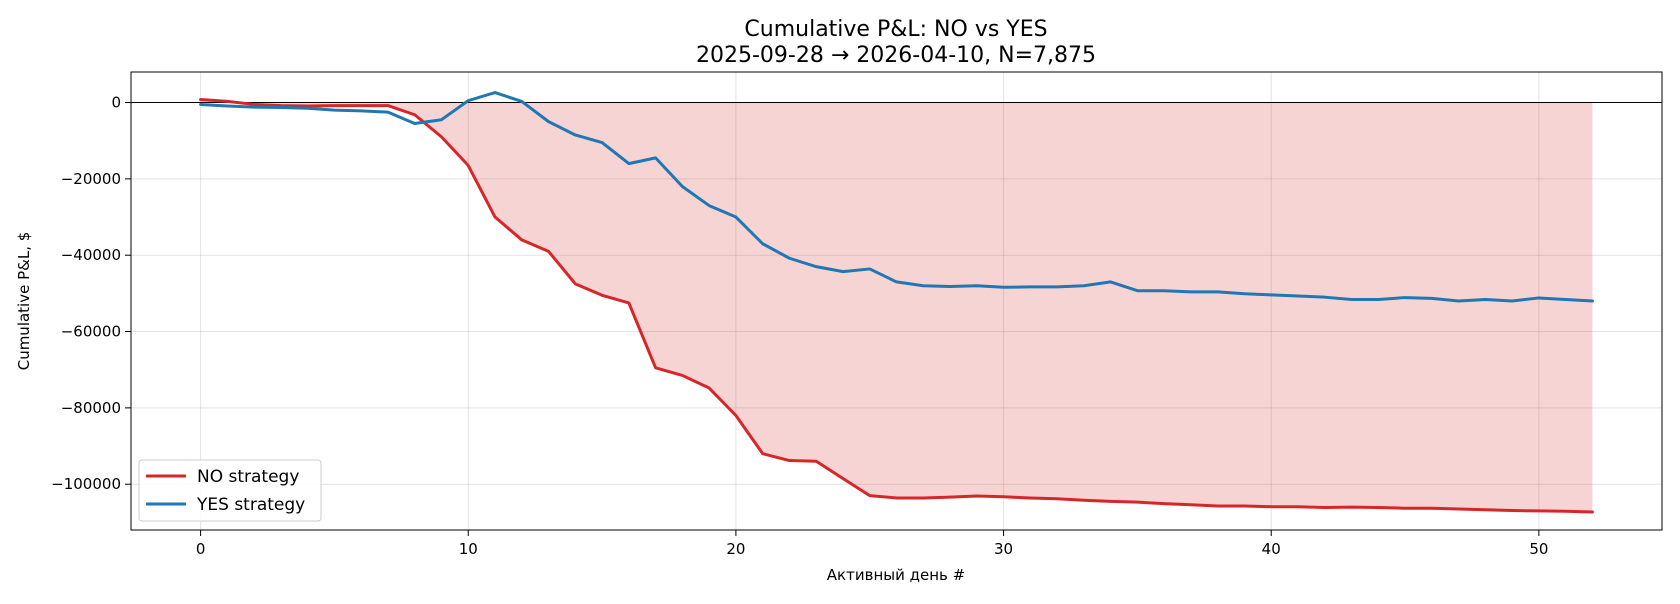  What do you see at coordinates (735, 549) in the screenshot?
I see `x-tick-label: 20` at bounding box center [735, 549].